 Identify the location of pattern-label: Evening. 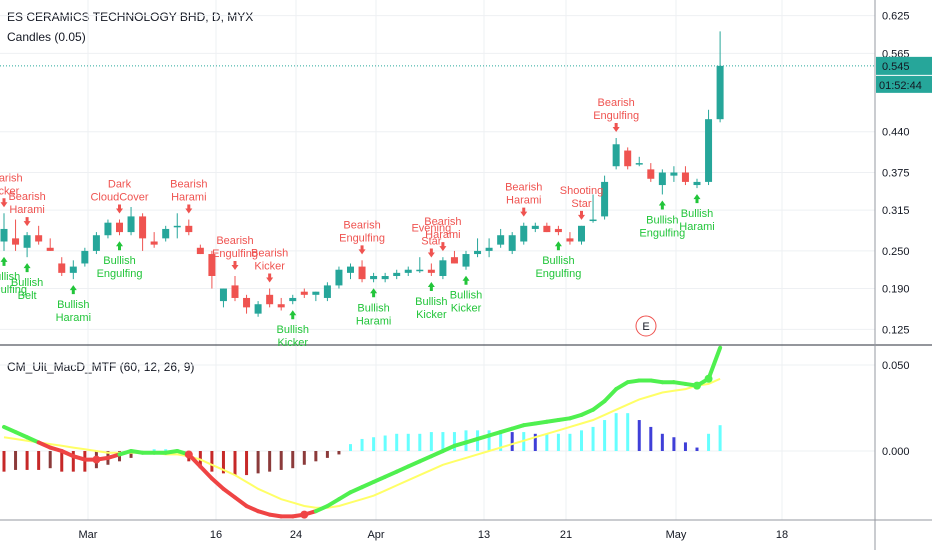
(431, 228).